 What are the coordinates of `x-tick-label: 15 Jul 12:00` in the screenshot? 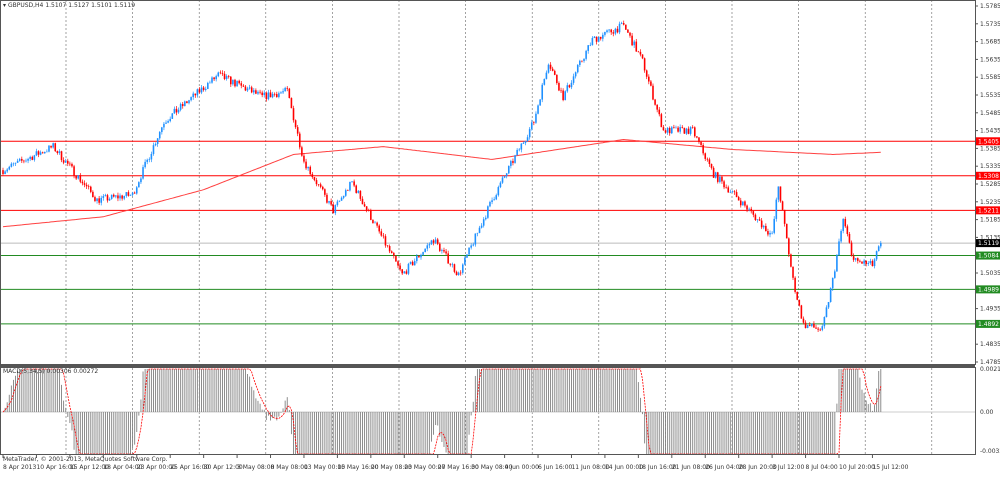 It's located at (890, 467).